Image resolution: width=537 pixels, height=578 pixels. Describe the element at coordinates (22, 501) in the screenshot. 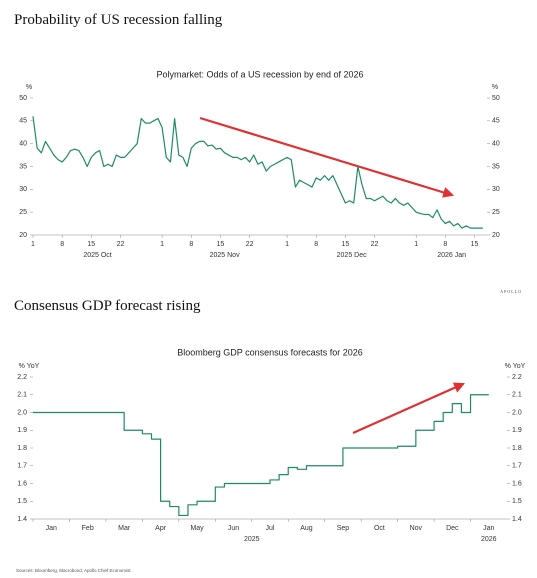

I see `y-tick-label: 1.5` at that location.